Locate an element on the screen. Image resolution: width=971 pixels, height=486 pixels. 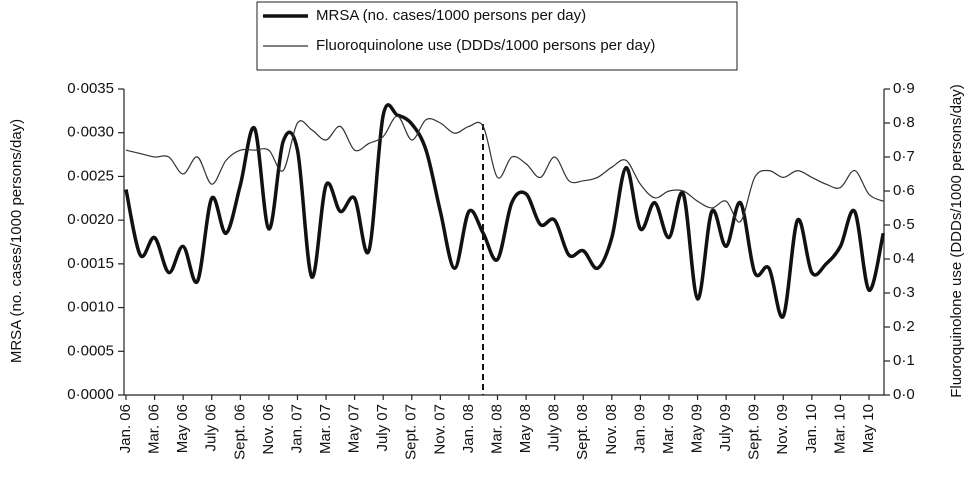
y2-tick-label: 0·6 is located at coordinates (904, 190).